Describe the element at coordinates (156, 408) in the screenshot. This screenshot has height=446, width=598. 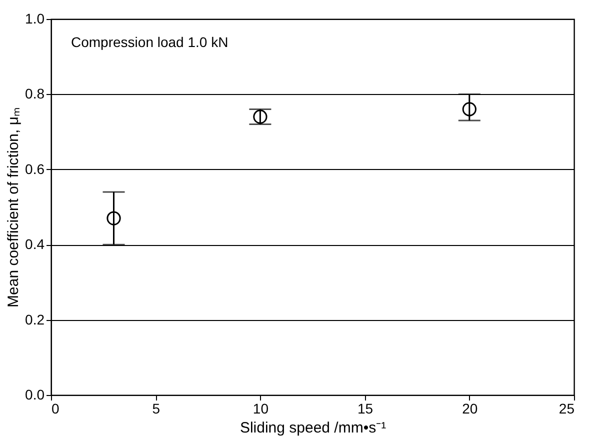
I see `x-tick-label: 5` at that location.